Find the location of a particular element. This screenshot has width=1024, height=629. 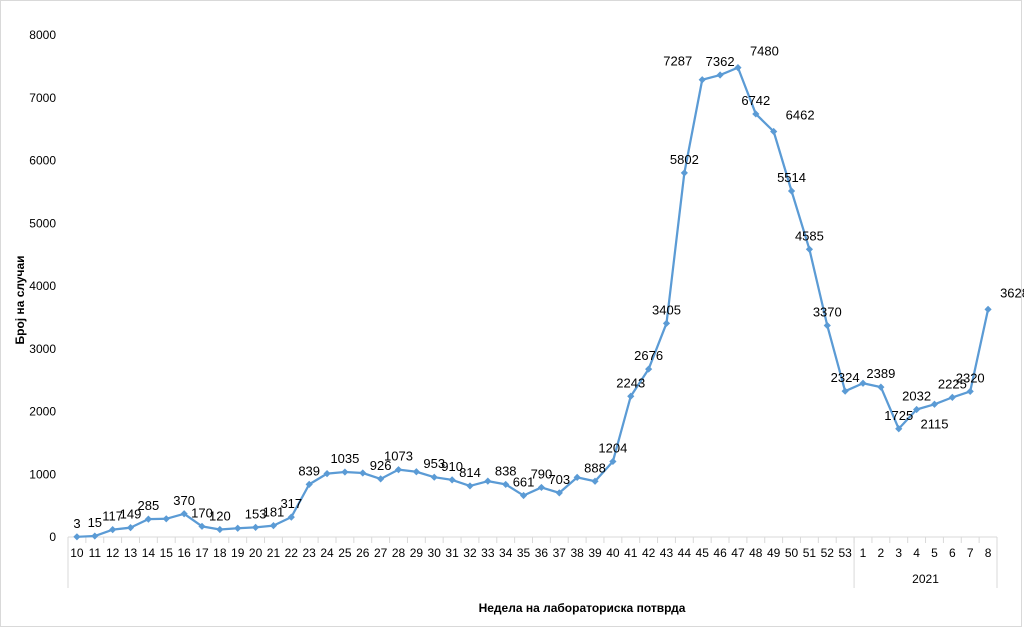

x-tick-label: 45 is located at coordinates (703, 553).